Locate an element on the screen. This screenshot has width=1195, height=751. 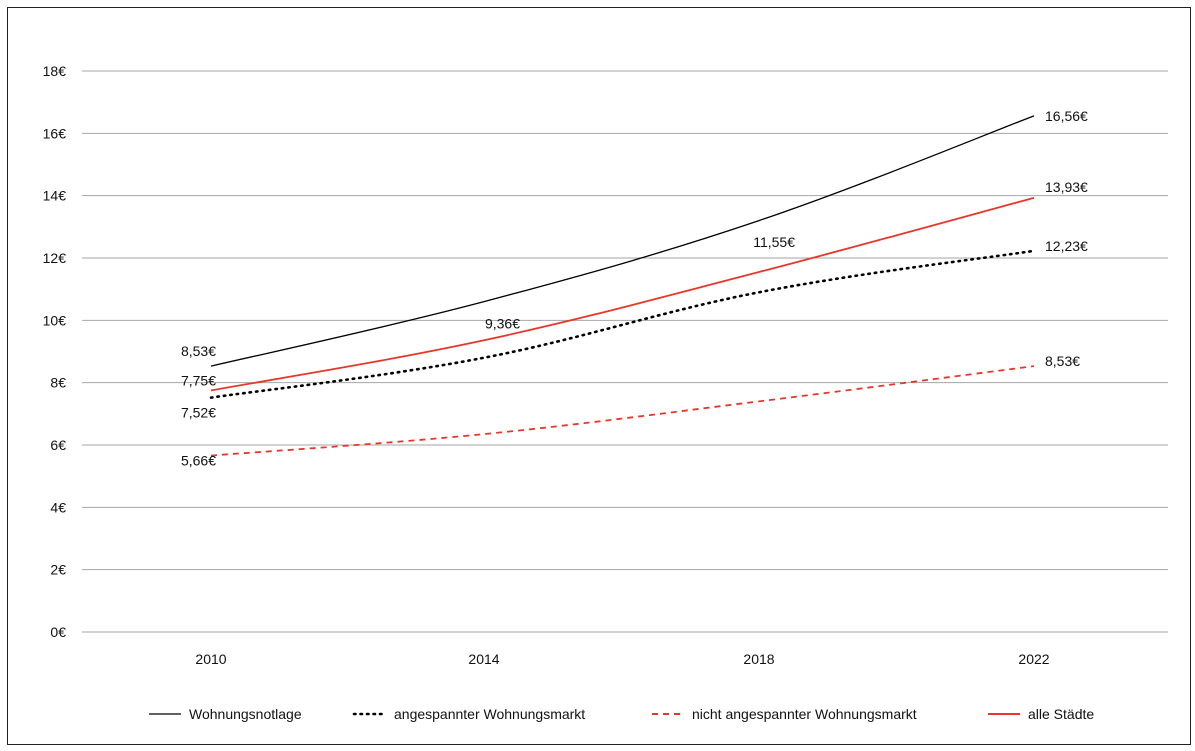
y-tick-label: 12€ is located at coordinates (55, 258).